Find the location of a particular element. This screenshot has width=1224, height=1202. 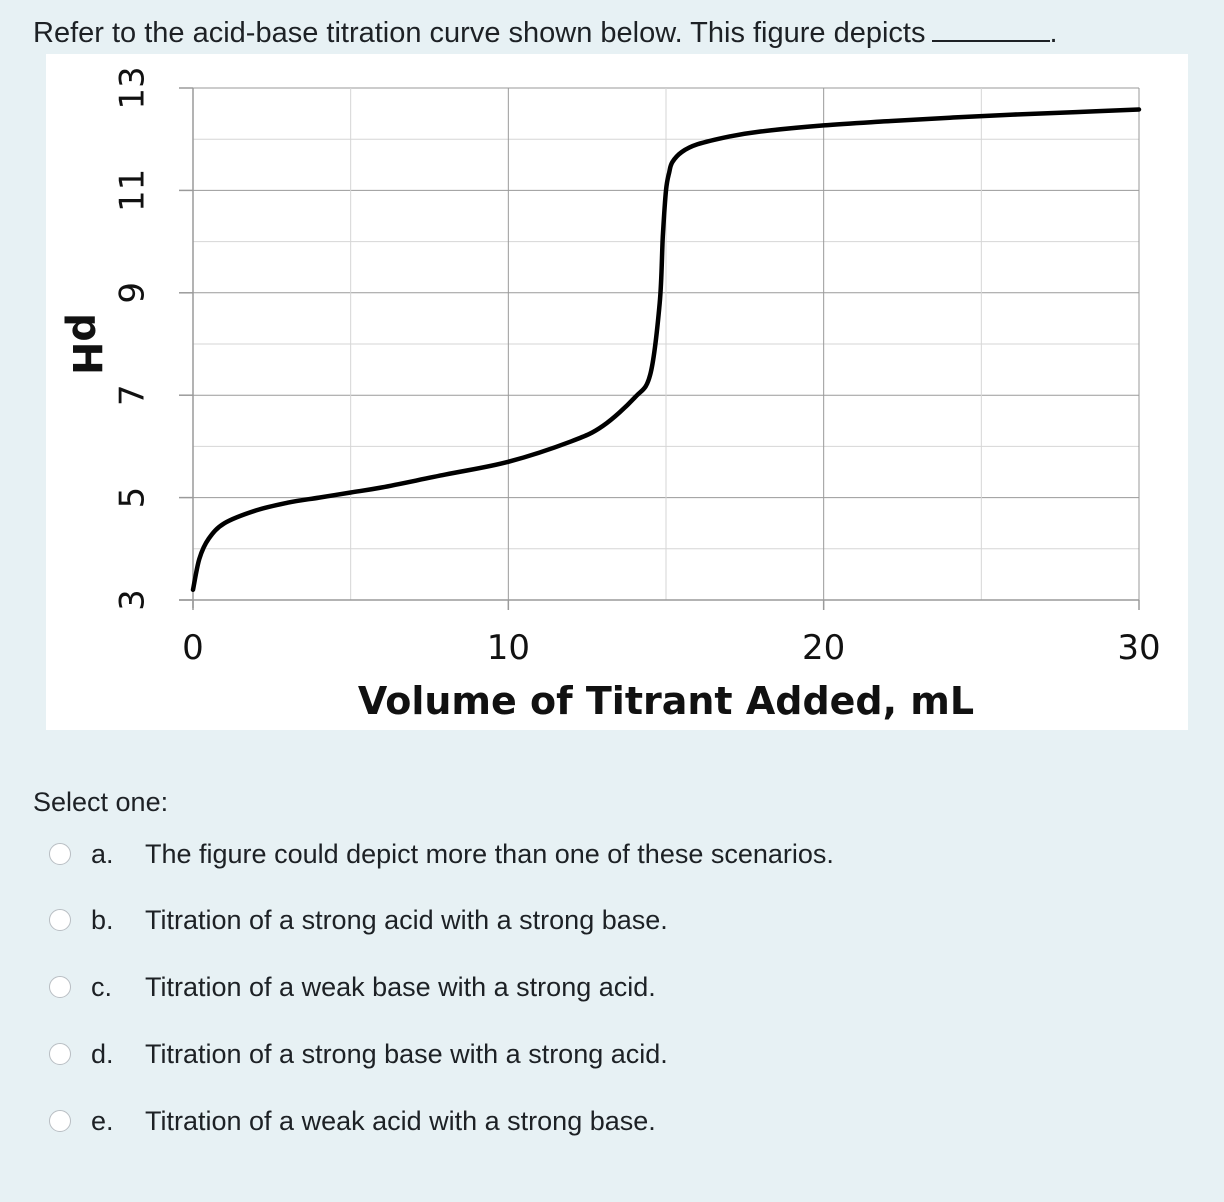

y-tick-label: 9 is located at coordinates (133, 293).